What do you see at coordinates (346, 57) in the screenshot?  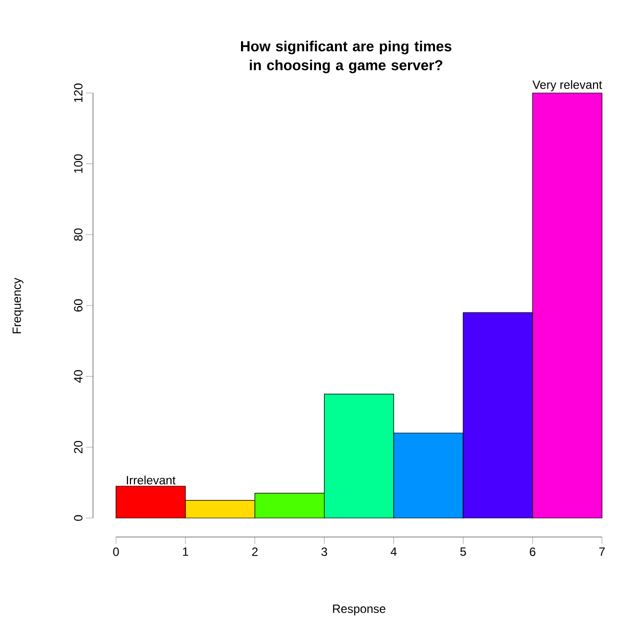 I see `chart-title: How significant are ping times in choosing a game server?` at bounding box center [346, 57].